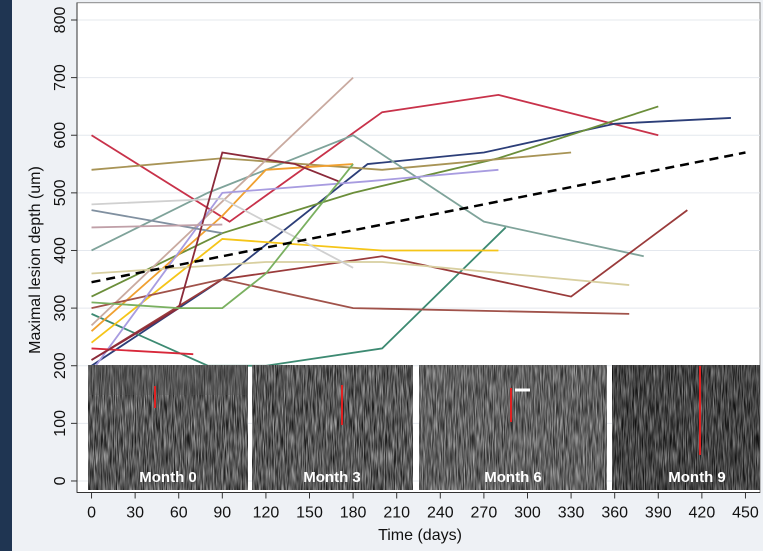 The image size is (763, 556). What do you see at coordinates (484, 513) in the screenshot?
I see `x-tick-label: 270` at bounding box center [484, 513].